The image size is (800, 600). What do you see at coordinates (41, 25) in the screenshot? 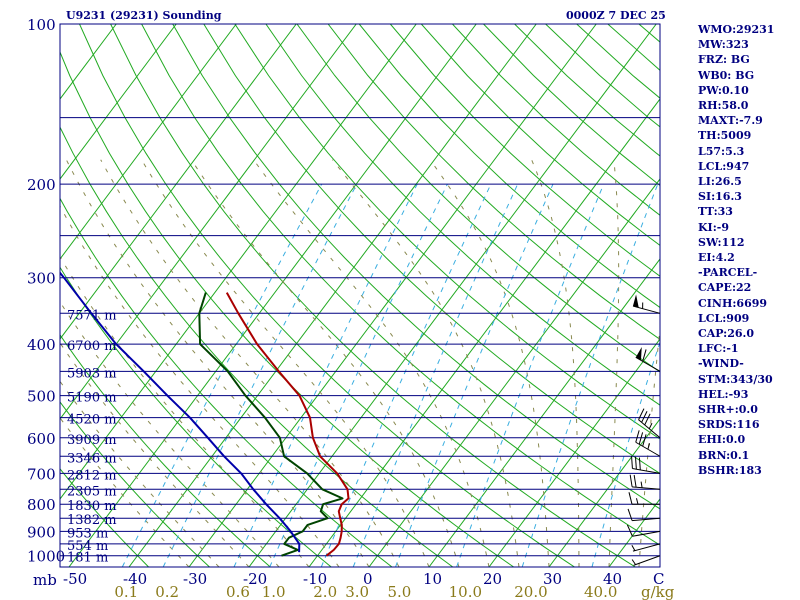
I see `pressure-tick-label: 100` at bounding box center [41, 25].